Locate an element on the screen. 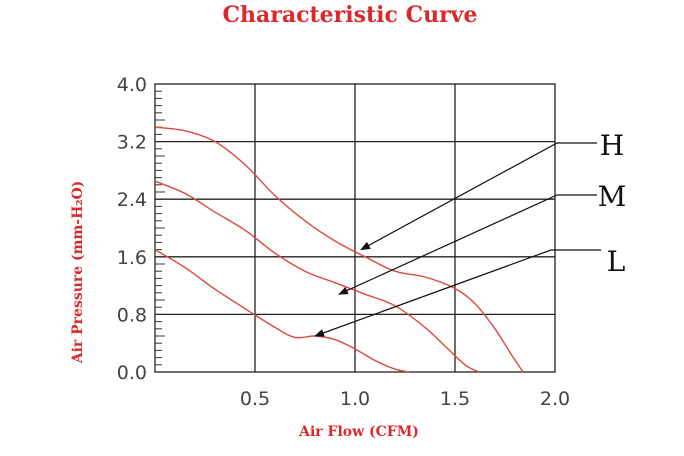 This screenshot has height=456, width=684. chart-title: Characteristic Curve is located at coordinates (350, 15).